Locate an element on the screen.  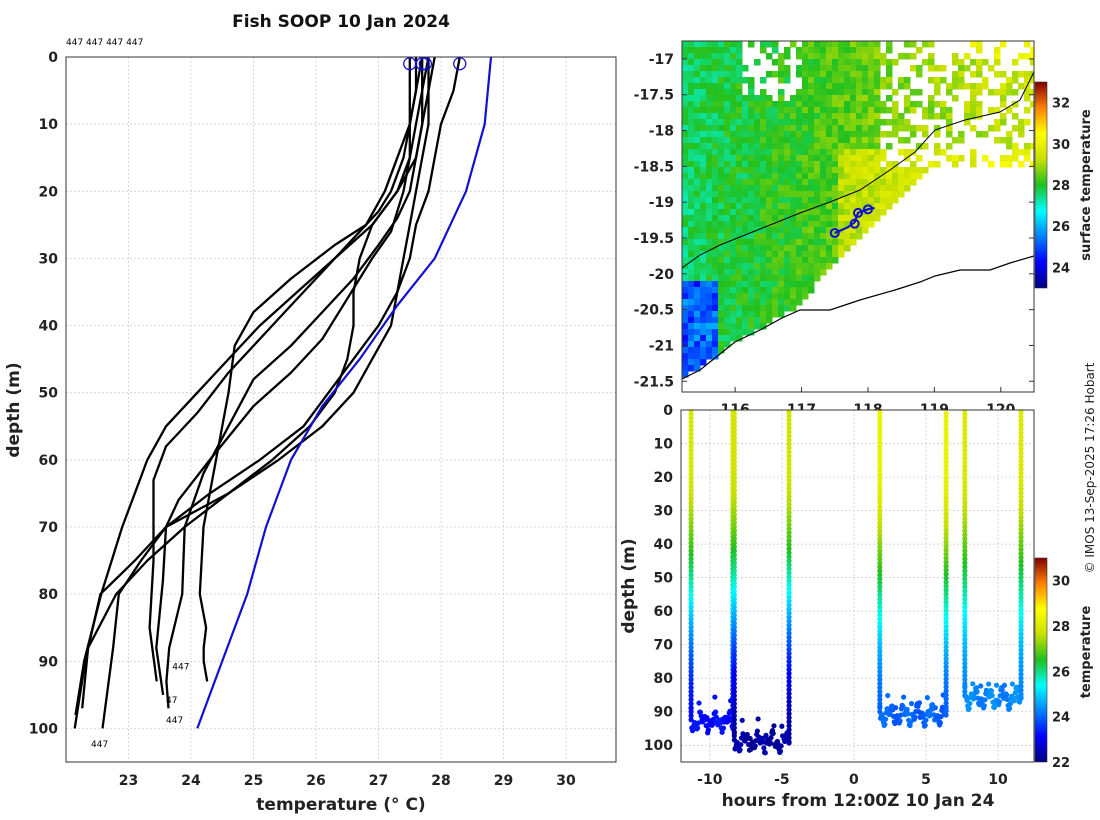
map-y-tick-label: -20 is located at coordinates (662, 275).